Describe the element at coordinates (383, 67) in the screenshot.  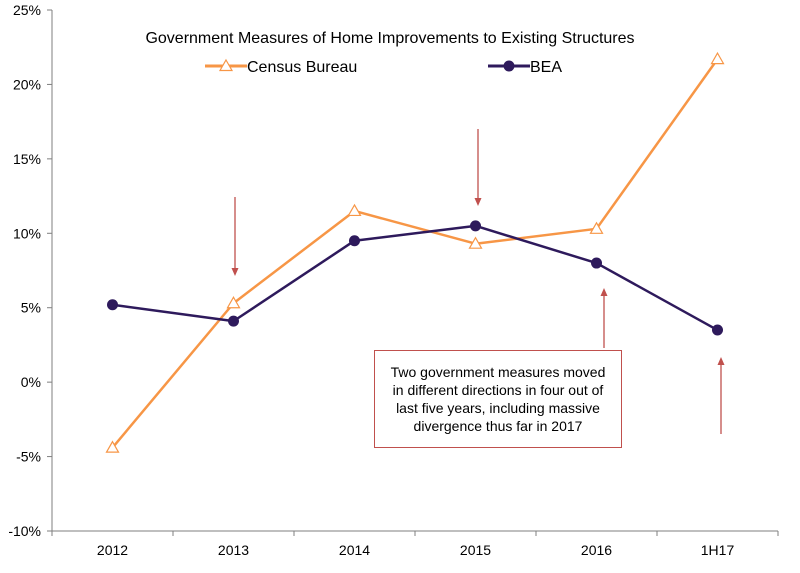
I see `legend: Census Bureau BEA` at that location.